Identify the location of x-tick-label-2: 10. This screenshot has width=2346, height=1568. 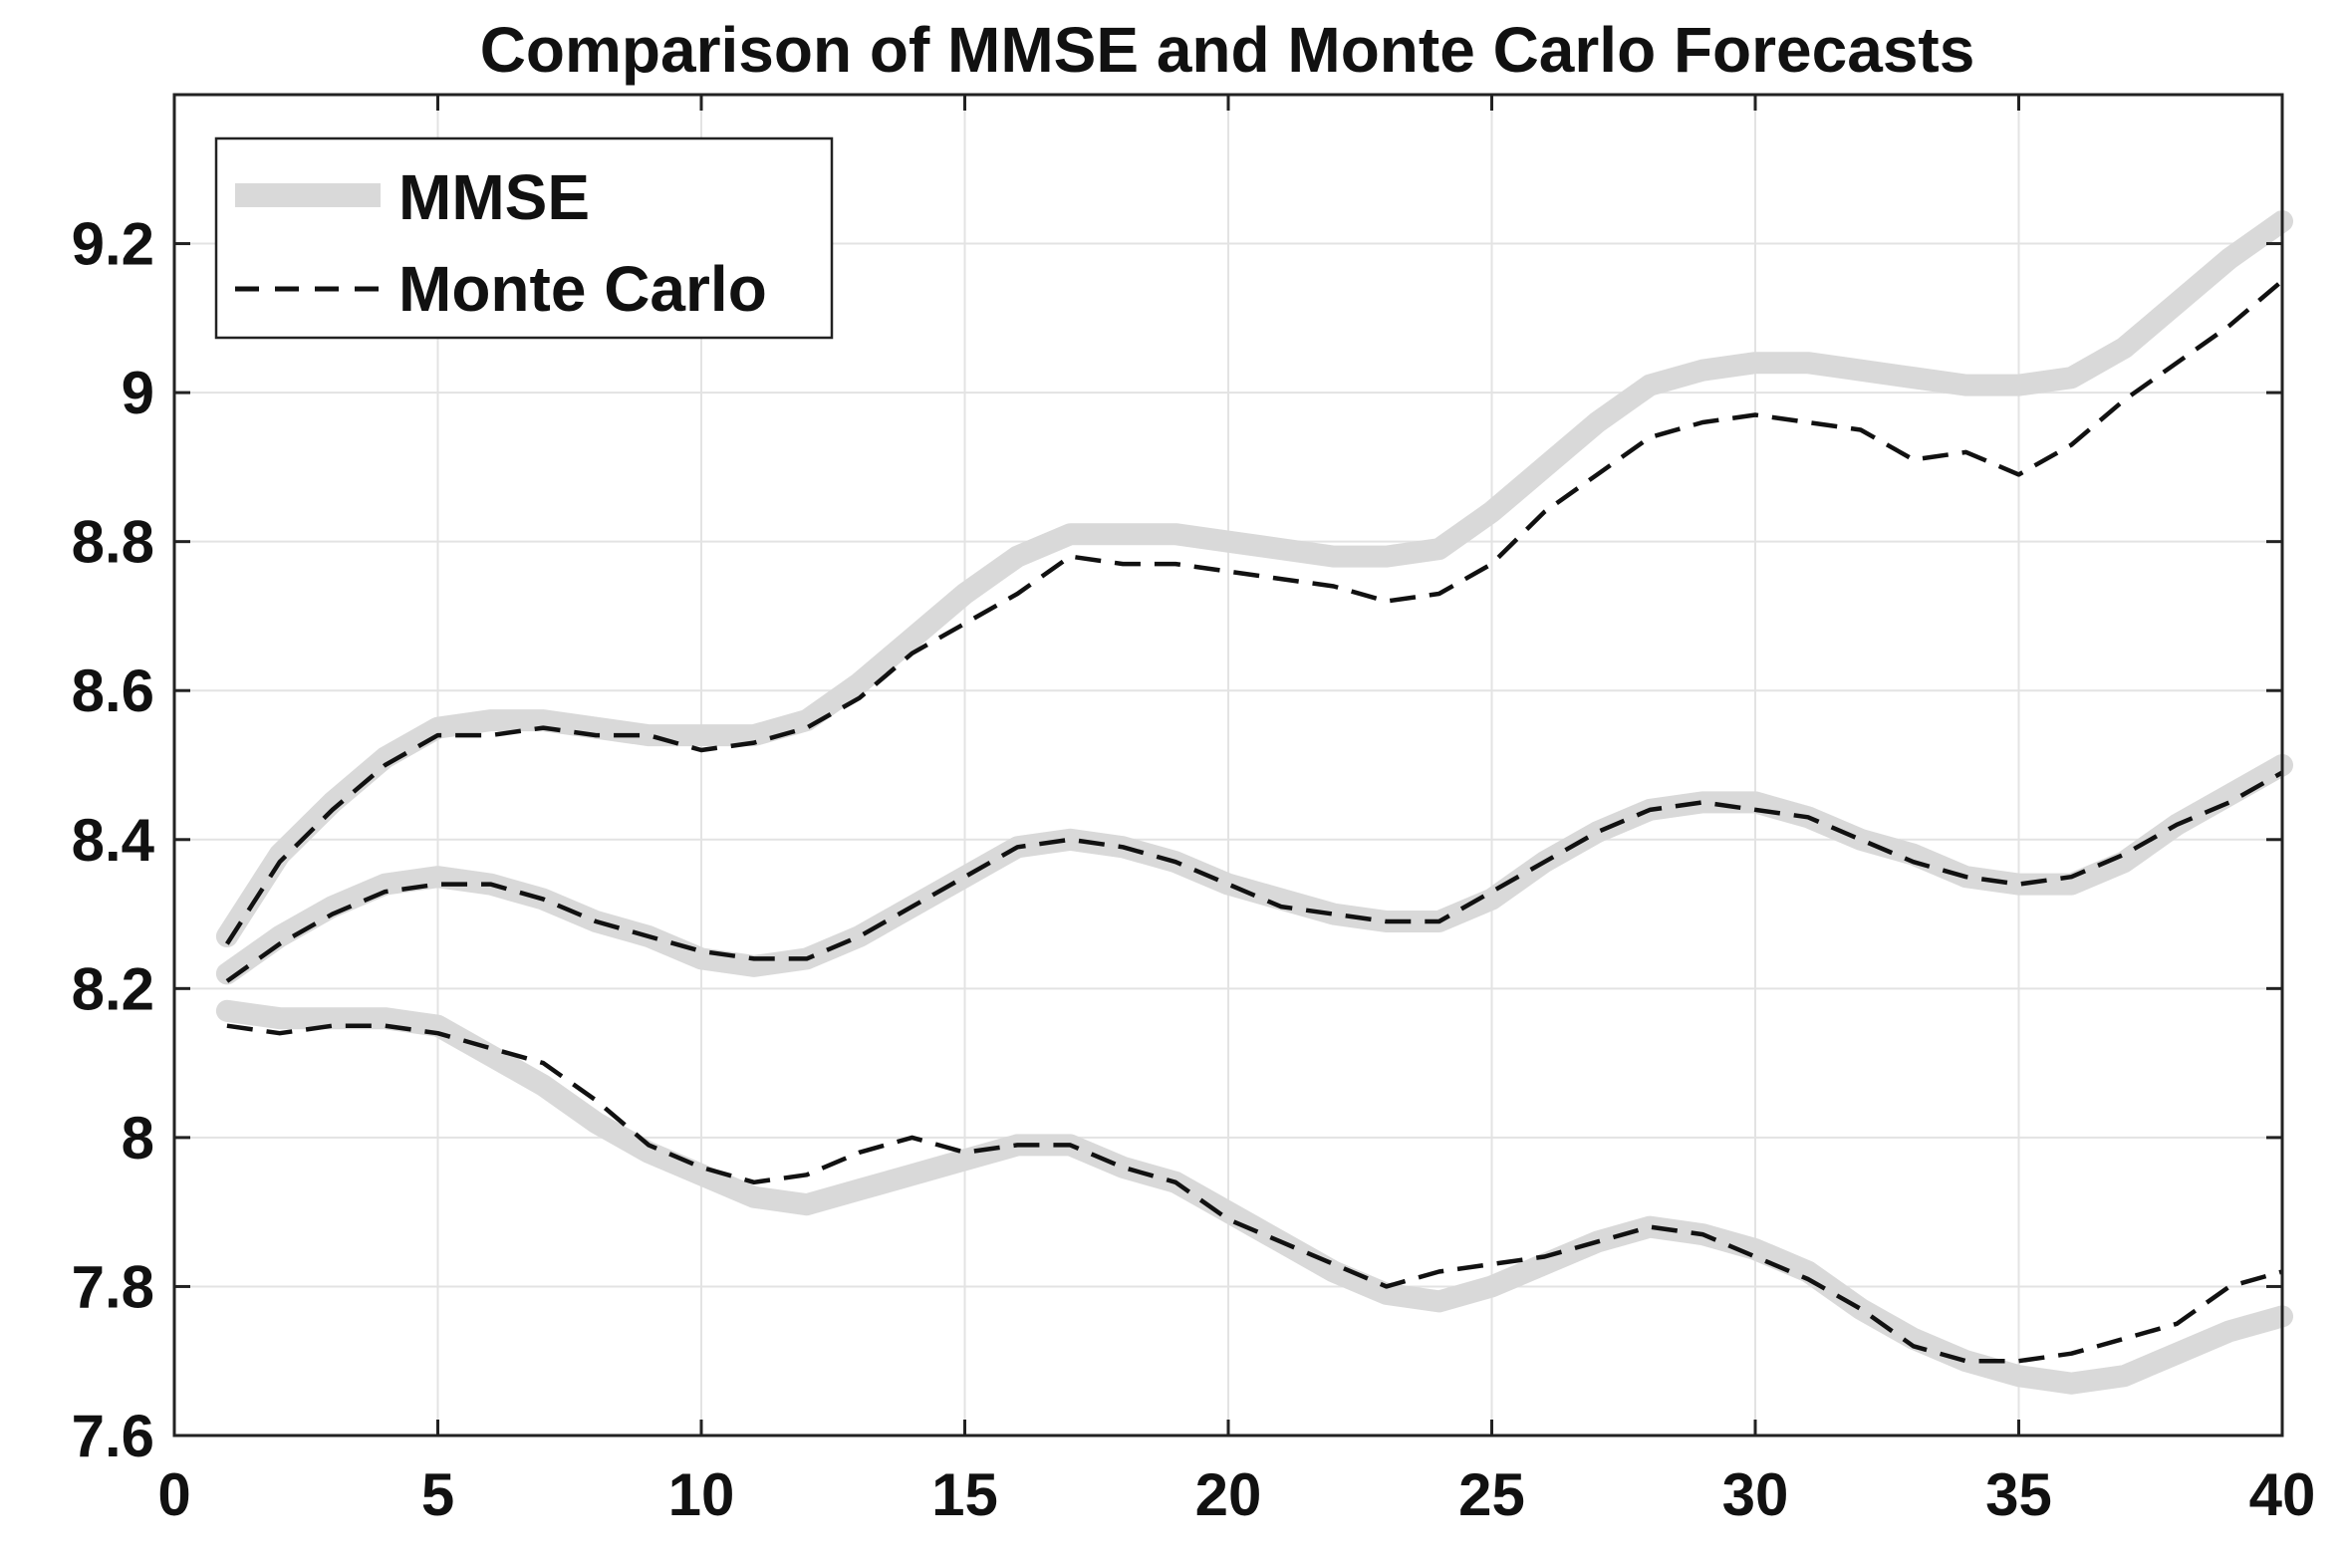
(701, 1494).